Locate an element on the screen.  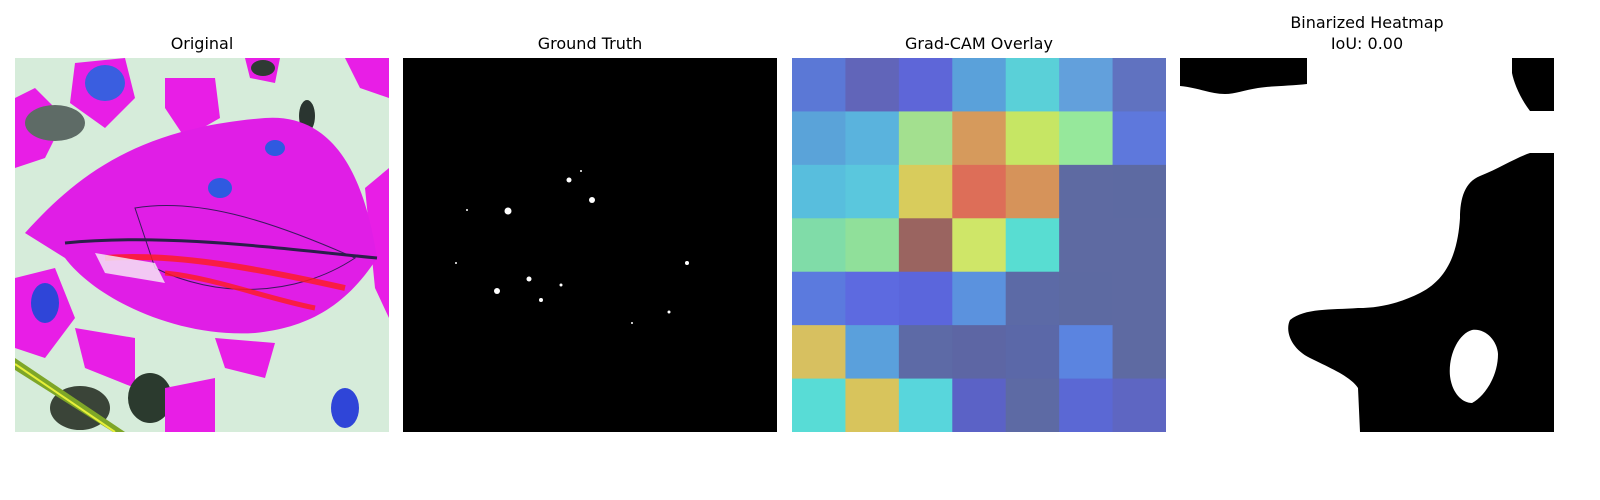
panel-title-ground-truth: Ground Truth is located at coordinates (590, 43).